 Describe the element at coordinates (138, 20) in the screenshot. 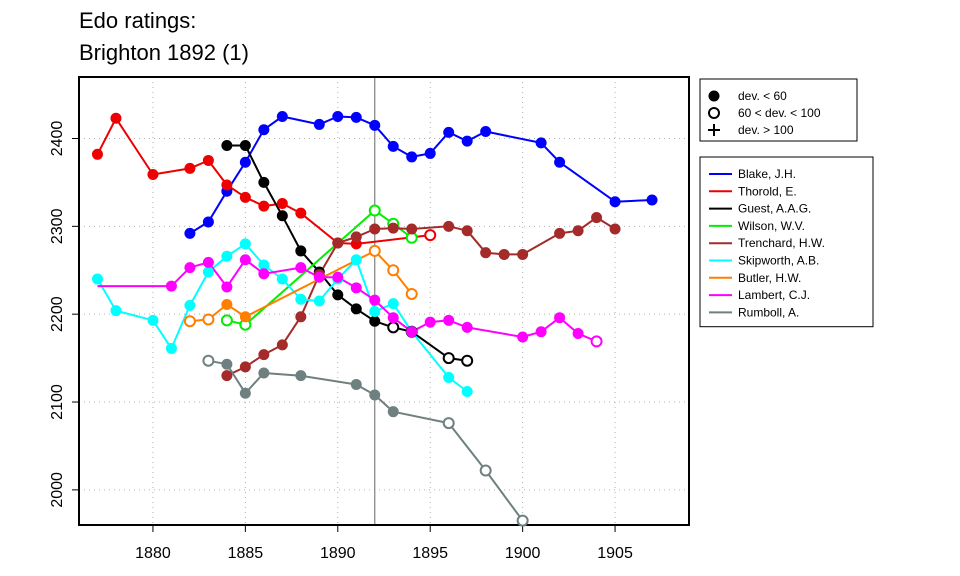

I see `chart-title-line-1: Edo ratings:` at that location.